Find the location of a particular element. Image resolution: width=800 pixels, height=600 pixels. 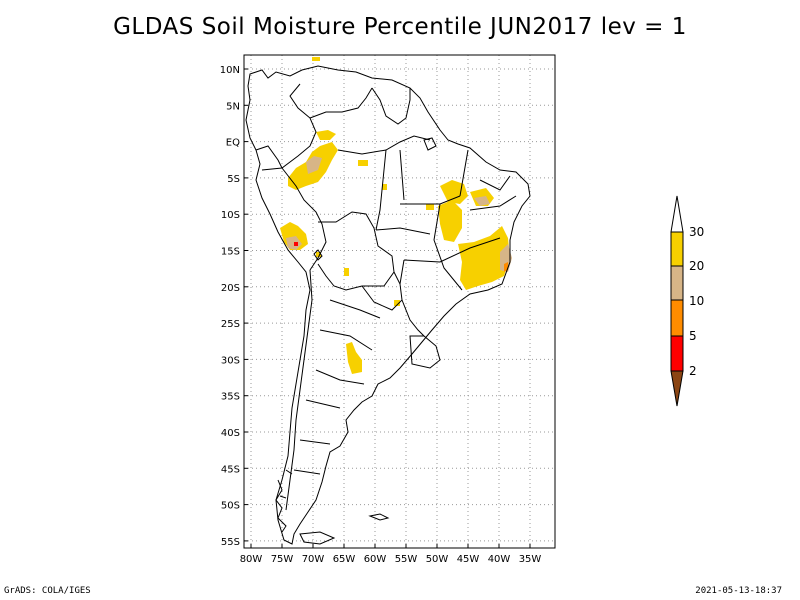

lat-label: 50S is located at coordinates (230, 506).